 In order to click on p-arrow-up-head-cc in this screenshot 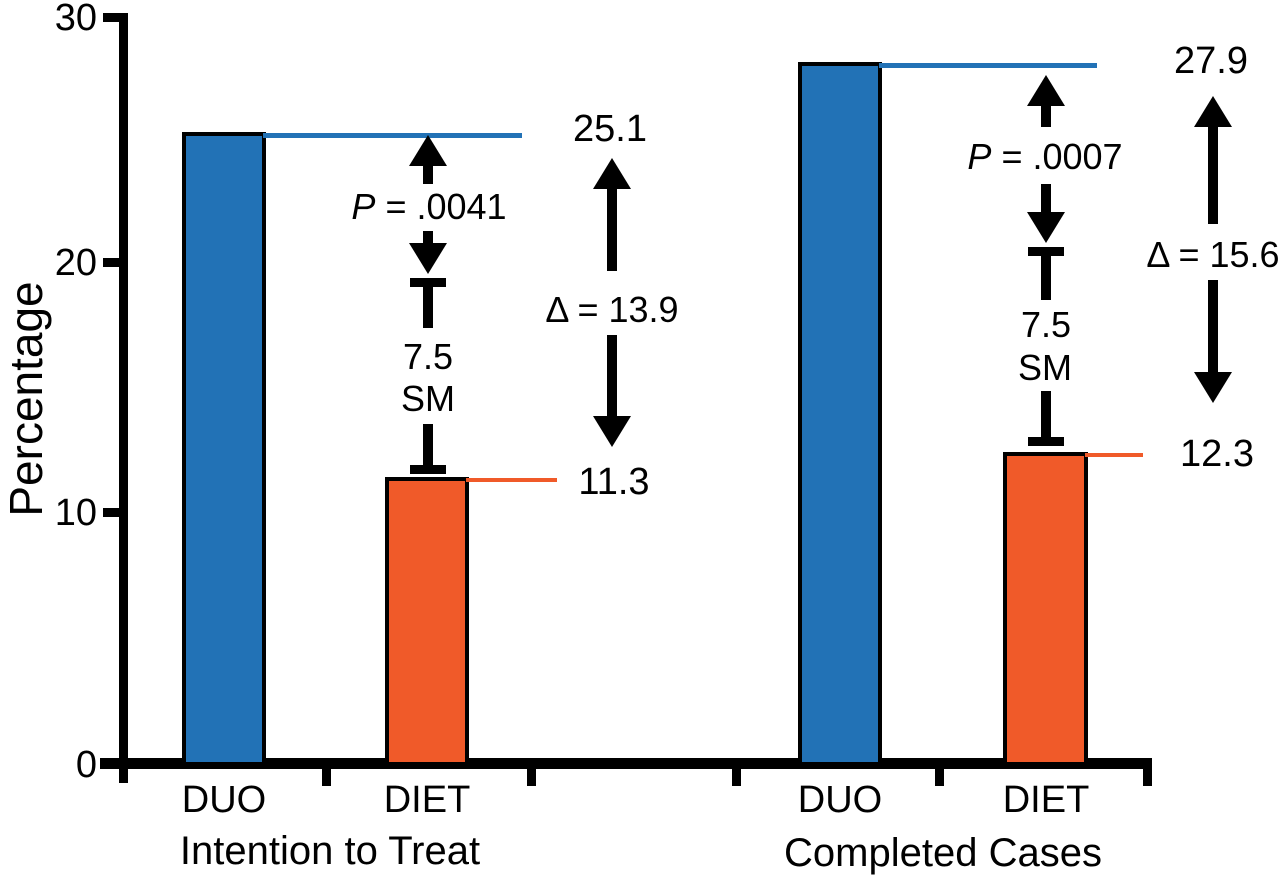, I will do `click(1046, 90)`.